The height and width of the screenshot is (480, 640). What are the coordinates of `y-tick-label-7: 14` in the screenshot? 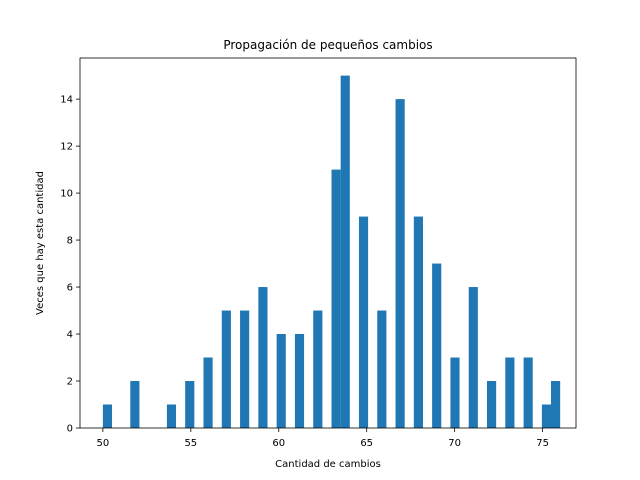 It's located at (66, 100).